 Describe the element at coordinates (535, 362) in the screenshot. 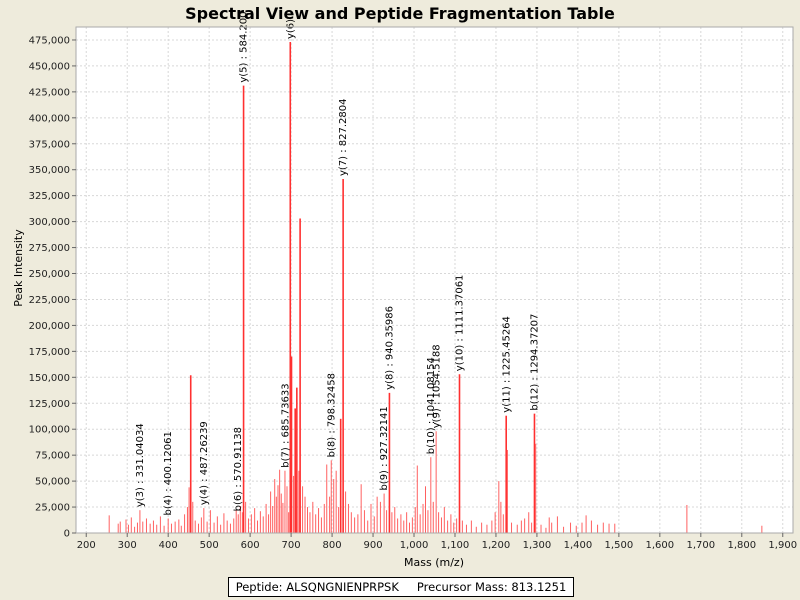

I see `peak-annotation-label: b(12) : 1294.37207` at that location.